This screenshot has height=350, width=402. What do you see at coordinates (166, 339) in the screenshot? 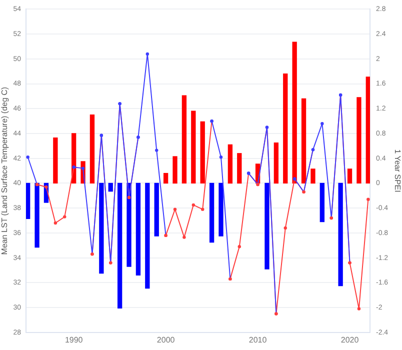
I see `x-tick-label: 2000` at bounding box center [166, 339].